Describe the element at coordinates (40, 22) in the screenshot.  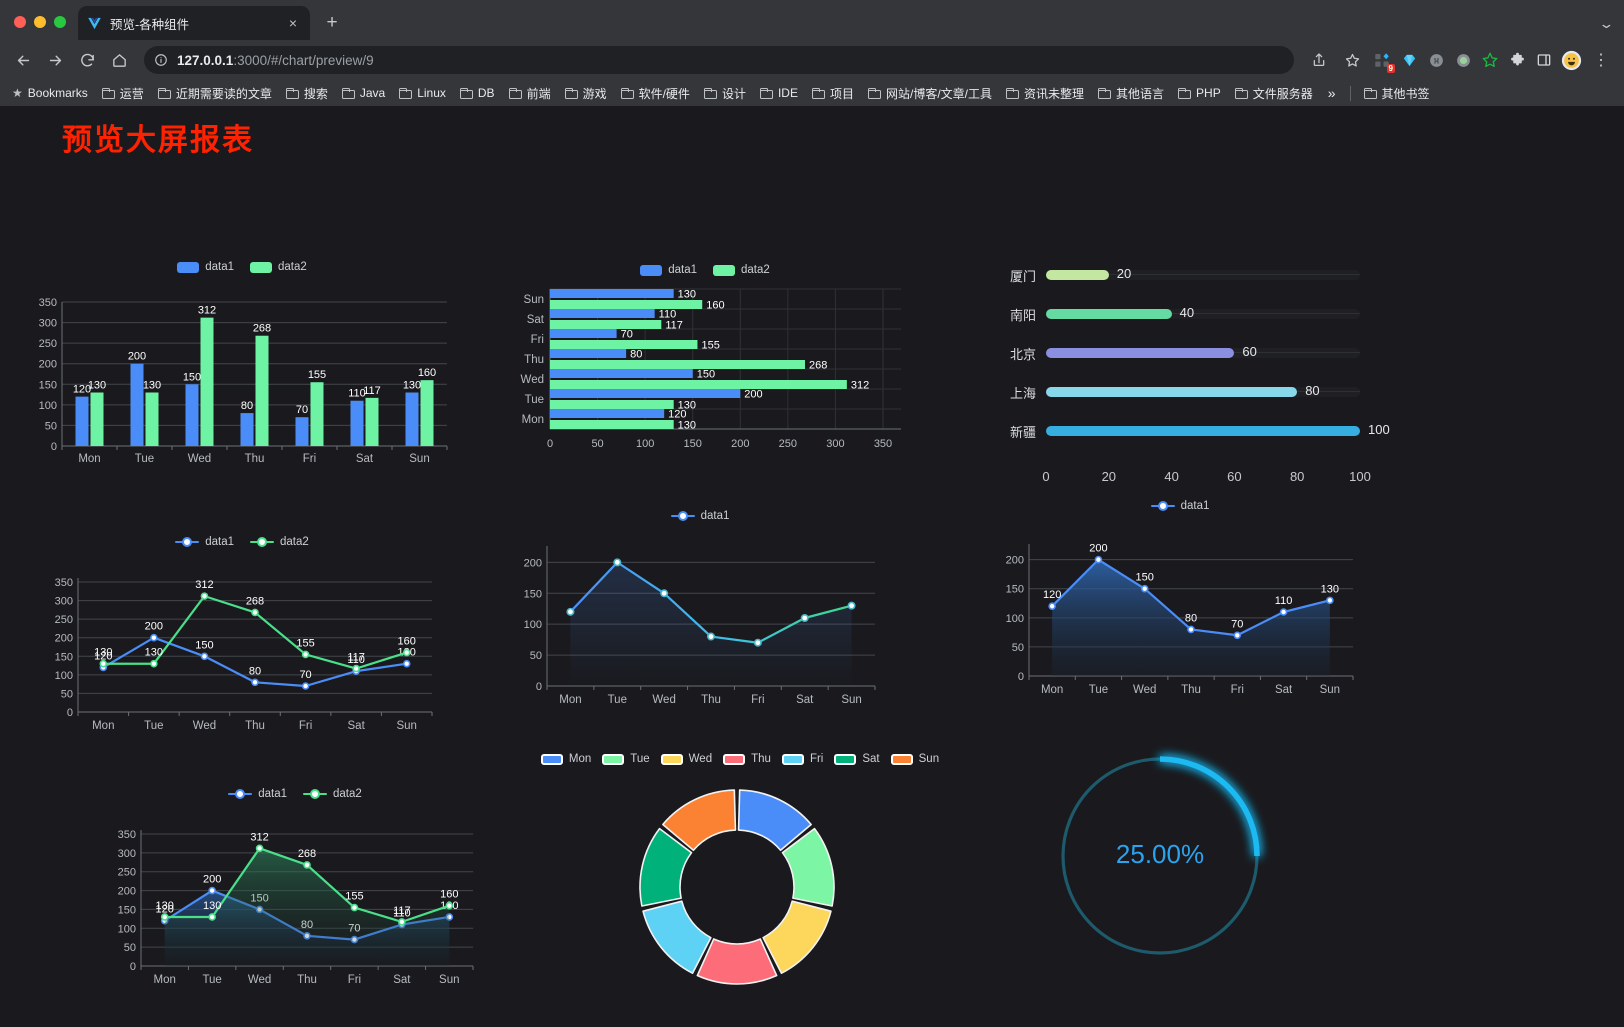
I see `minimize-window-button` at that location.